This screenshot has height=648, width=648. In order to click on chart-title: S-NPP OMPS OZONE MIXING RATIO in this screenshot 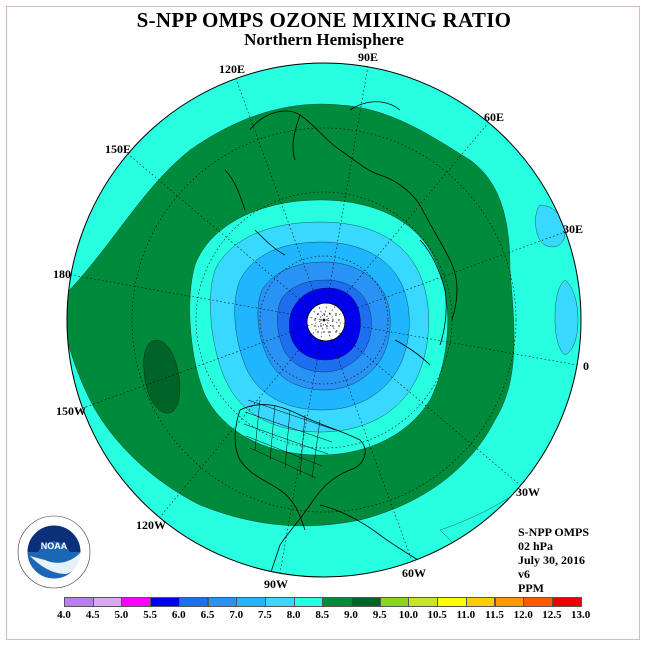, I will do `click(324, 20)`.